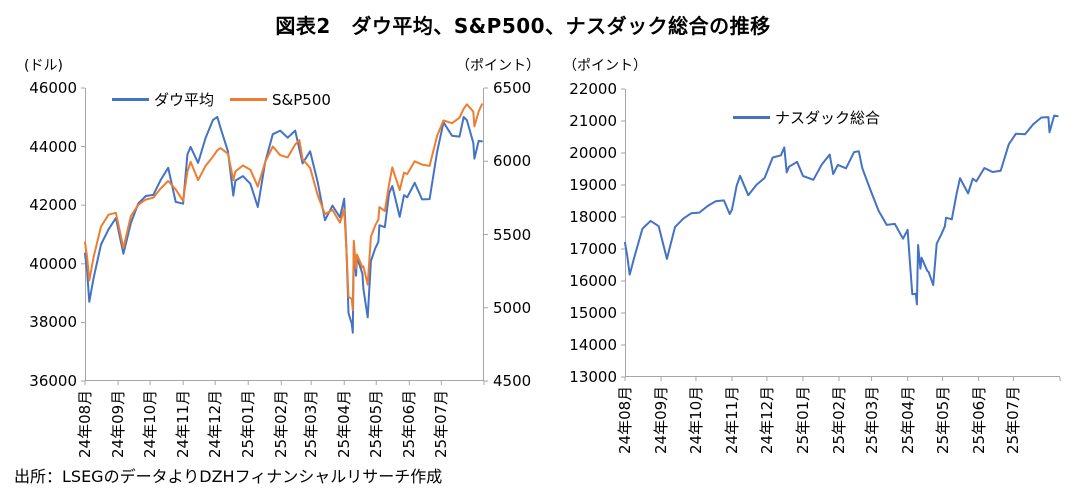  What do you see at coordinates (593, 377) in the screenshot?
I see `y-axis-tick-label: 13000` at bounding box center [593, 377].